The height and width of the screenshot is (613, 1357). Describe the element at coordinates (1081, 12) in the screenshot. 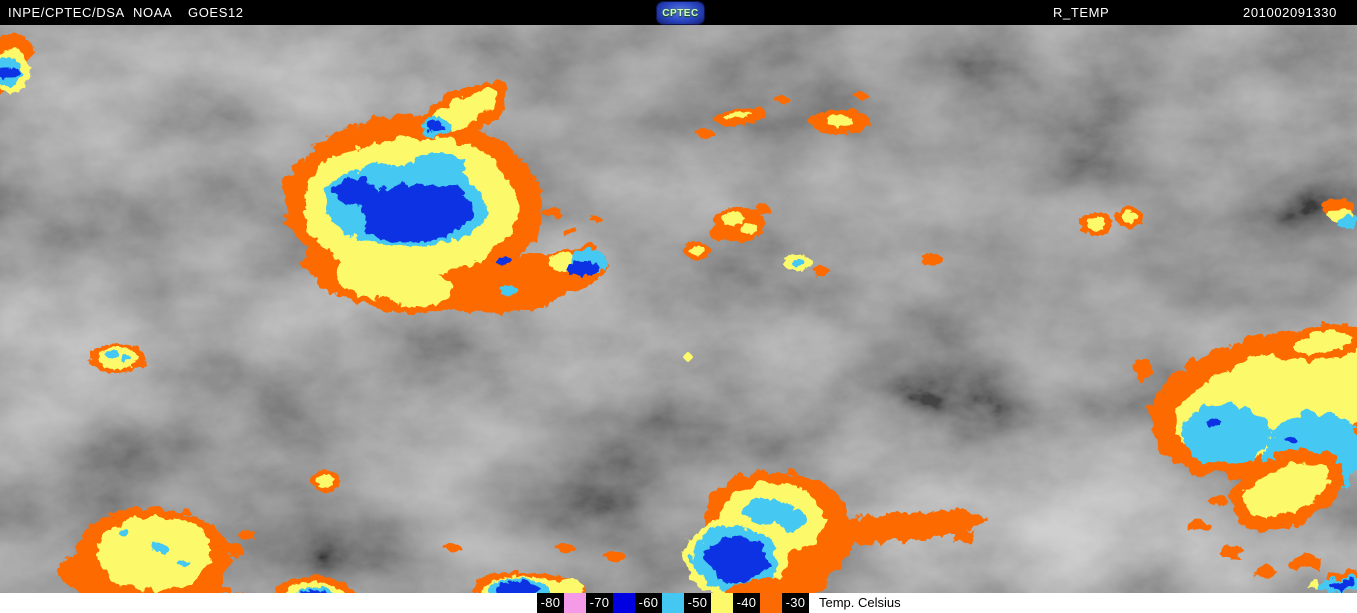

I see `product-name-label: R_TEMP` at that location.